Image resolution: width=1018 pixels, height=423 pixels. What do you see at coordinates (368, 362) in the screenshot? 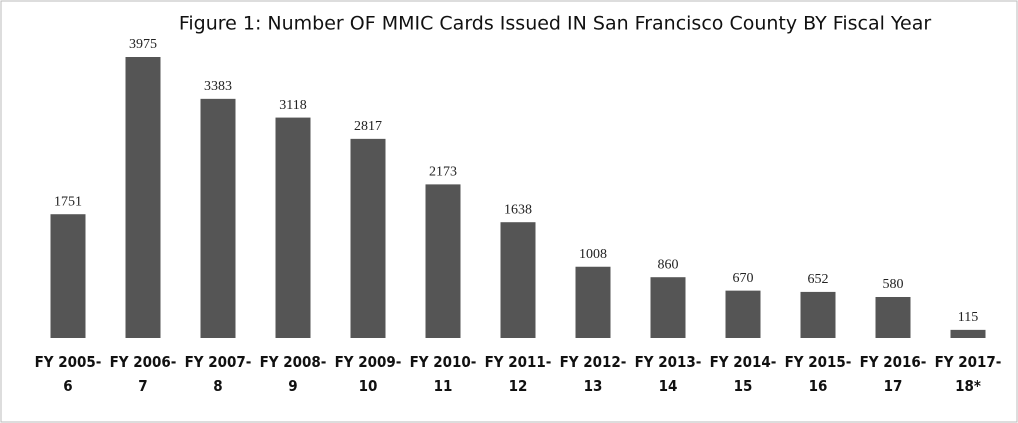
I see `x-tick-line: FY 2009-` at bounding box center [368, 362].